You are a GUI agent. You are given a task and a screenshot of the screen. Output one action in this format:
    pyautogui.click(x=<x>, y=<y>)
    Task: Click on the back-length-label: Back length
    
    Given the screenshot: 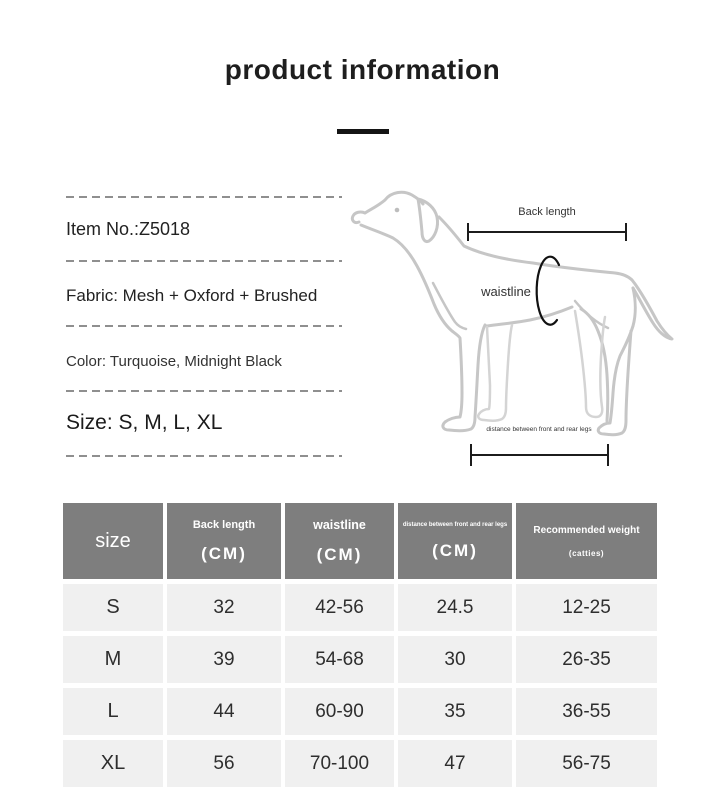 What is the action you would take?
    pyautogui.click(x=546, y=212)
    